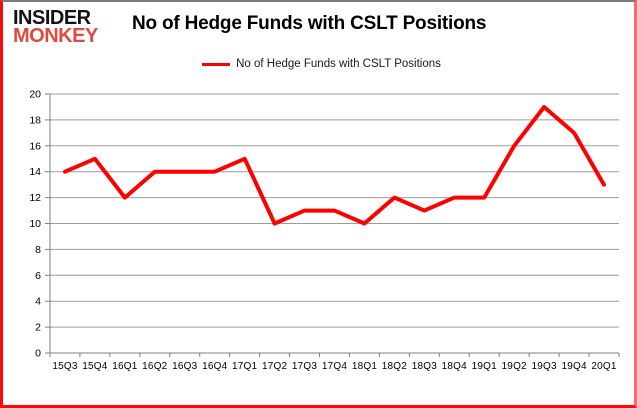 Image resolution: width=637 pixels, height=408 pixels. What do you see at coordinates (425, 366) in the screenshot?
I see `x-tick-label: 18Q3` at bounding box center [425, 366].